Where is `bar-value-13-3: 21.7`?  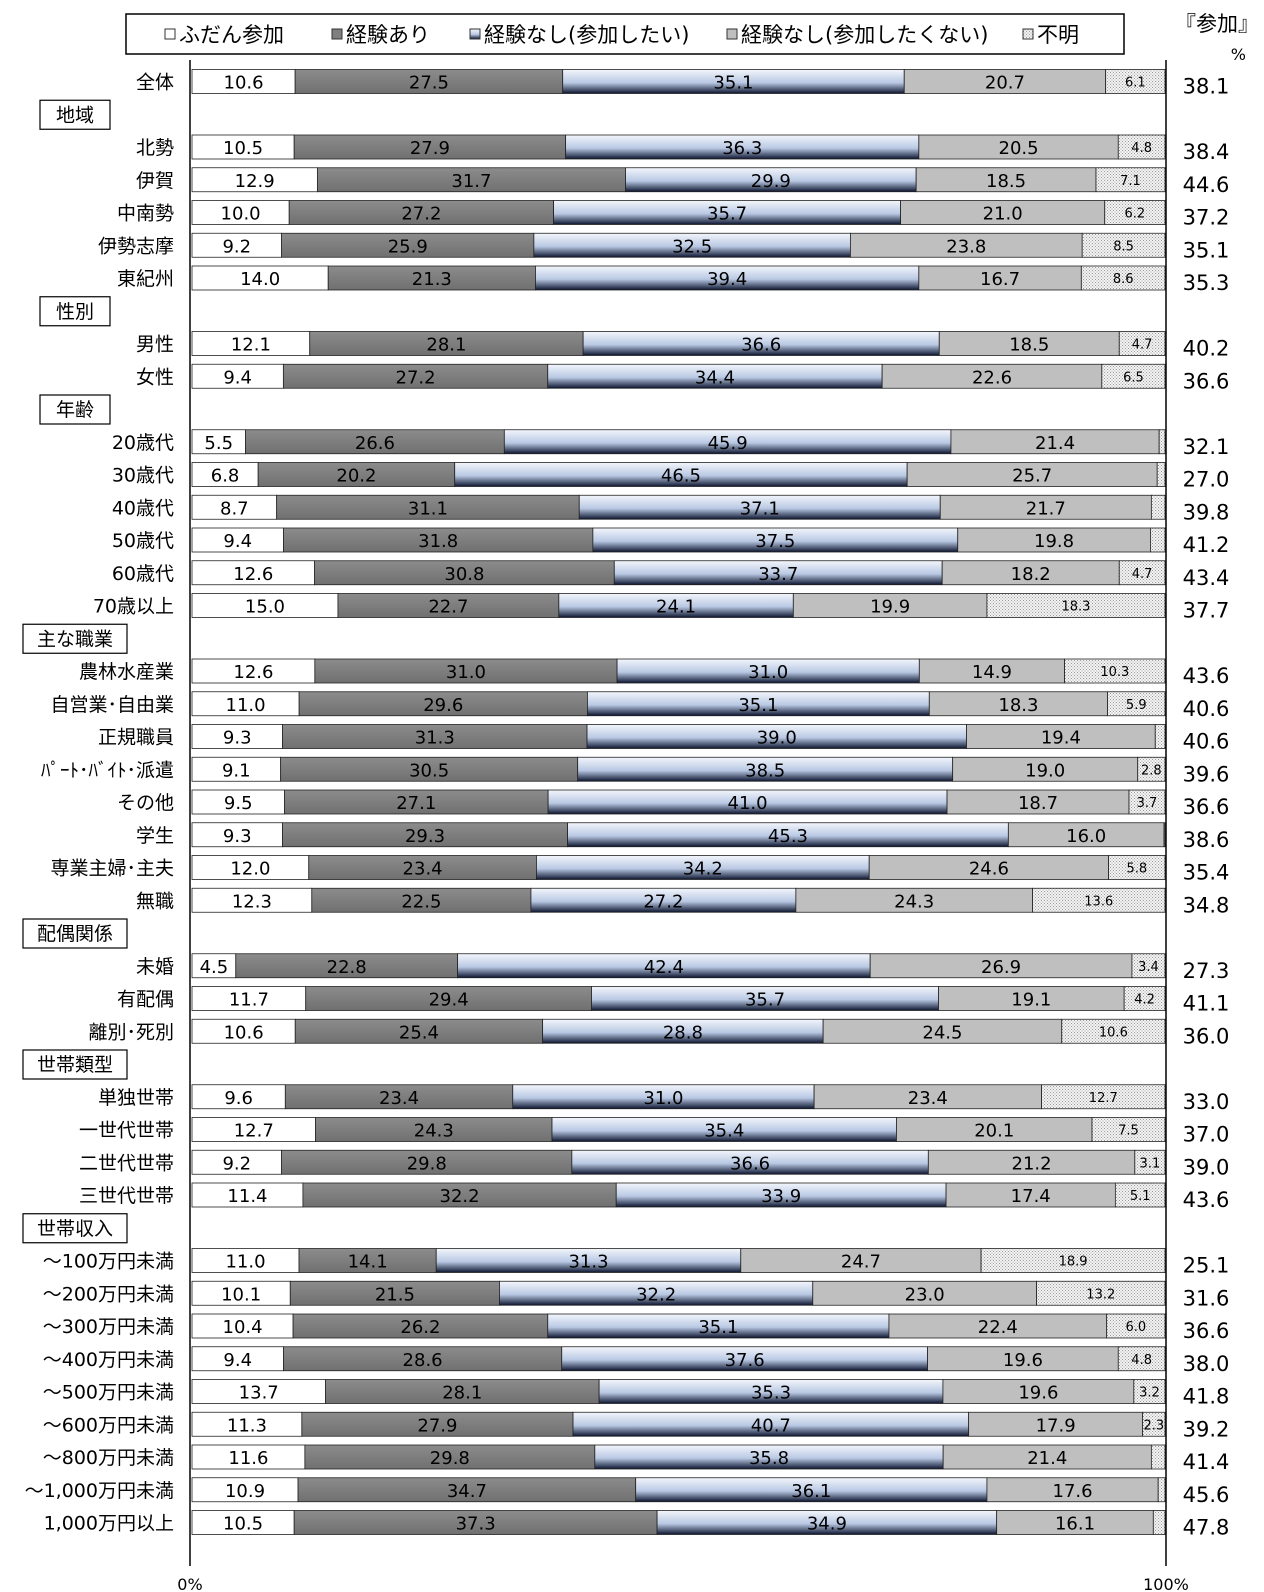 bar-value-13-3: 21.7 is located at coordinates (1046, 508).